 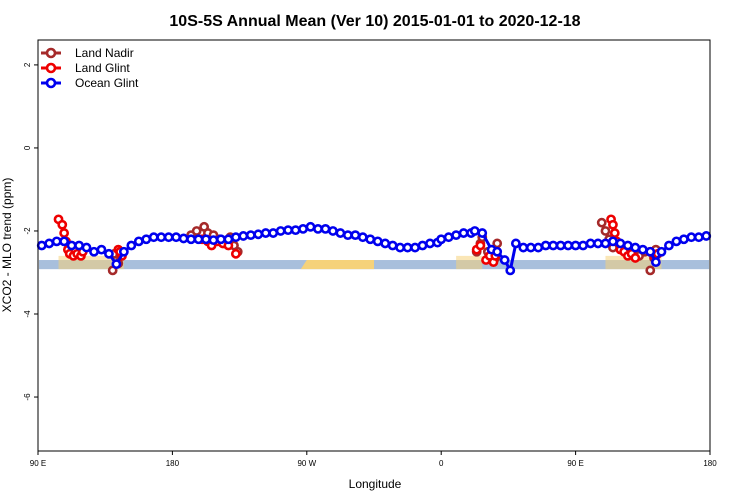 What do you see at coordinates (441, 463) in the screenshot?
I see `x-tick-label: 0` at bounding box center [441, 463].